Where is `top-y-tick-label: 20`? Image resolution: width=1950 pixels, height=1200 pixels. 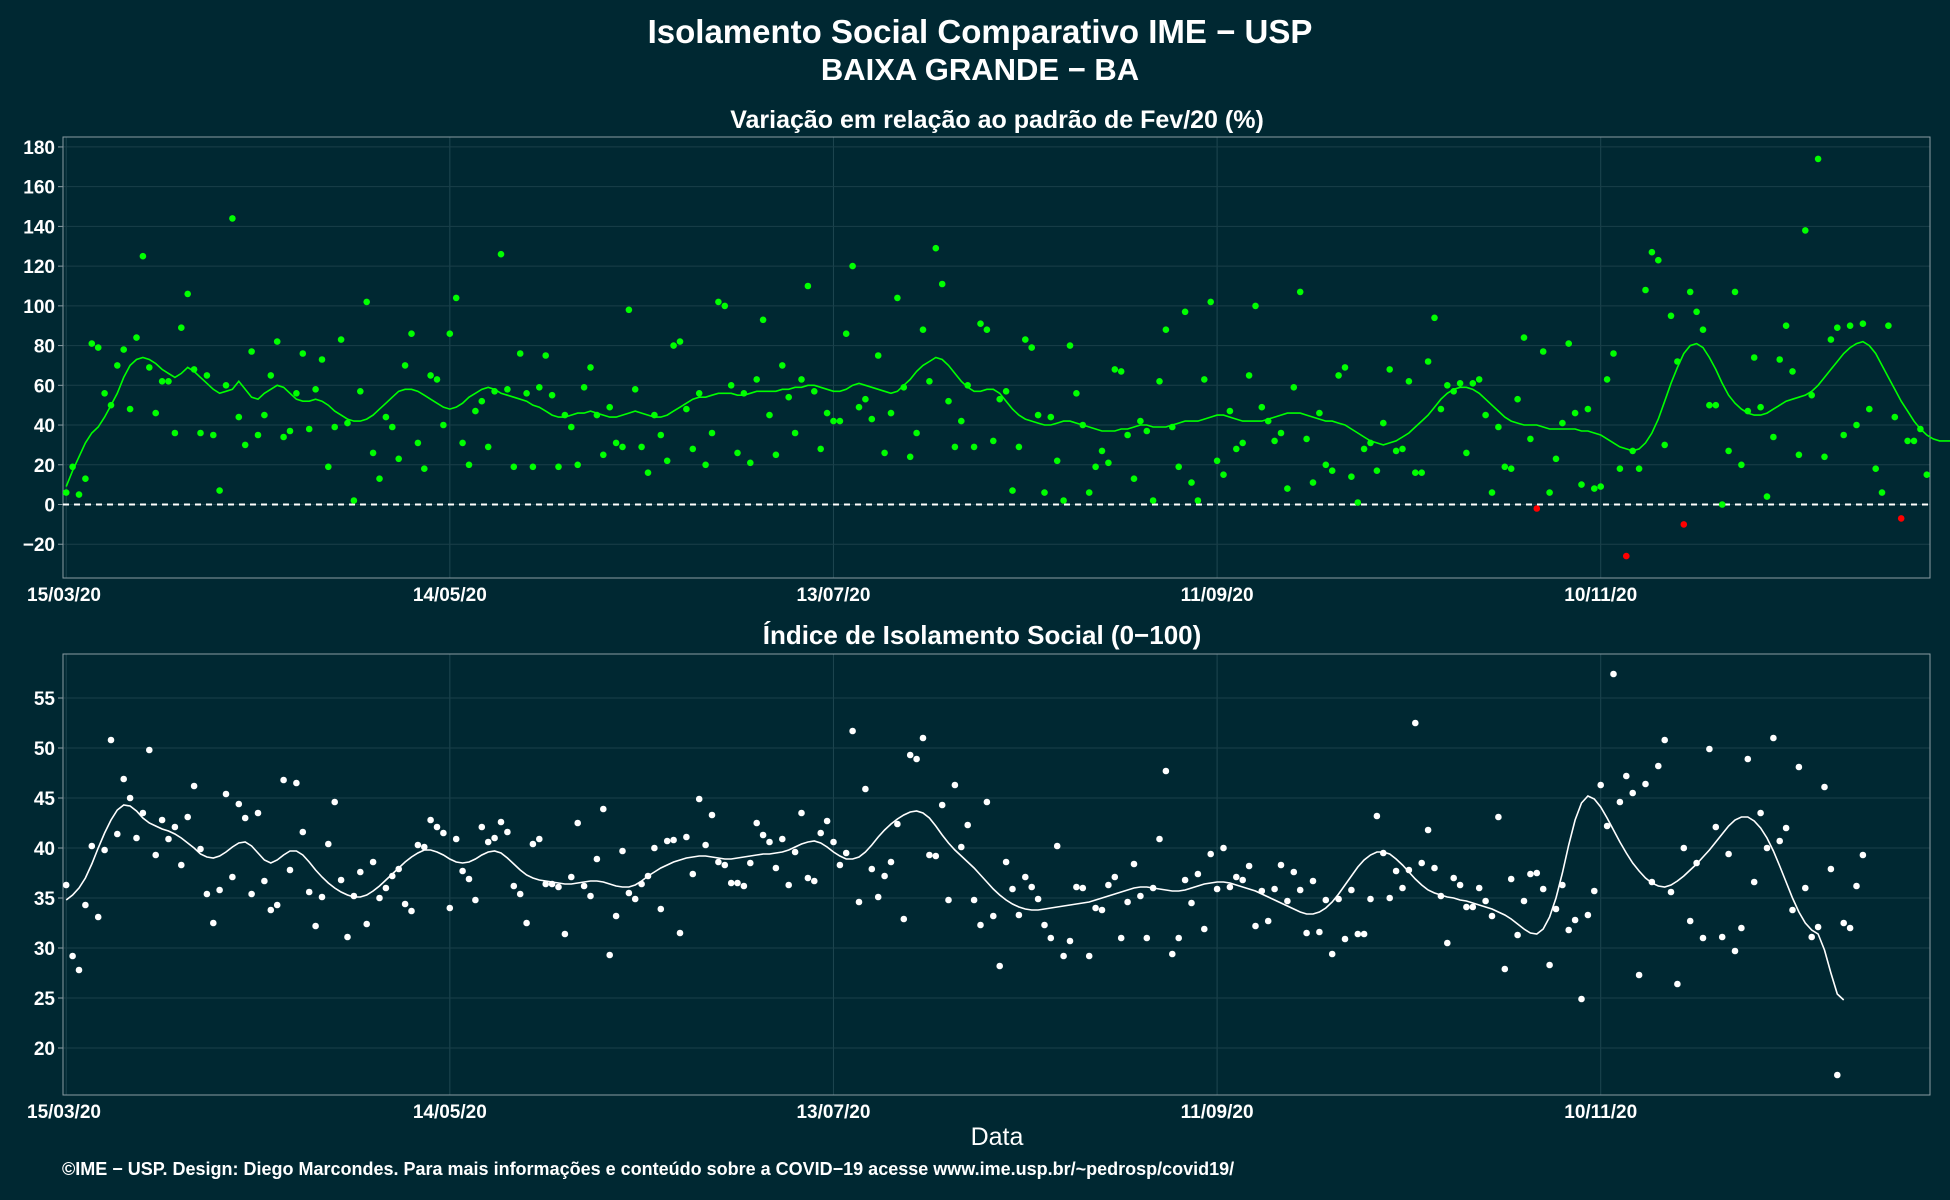 top-y-tick-label: 20 is located at coordinates (44, 466).